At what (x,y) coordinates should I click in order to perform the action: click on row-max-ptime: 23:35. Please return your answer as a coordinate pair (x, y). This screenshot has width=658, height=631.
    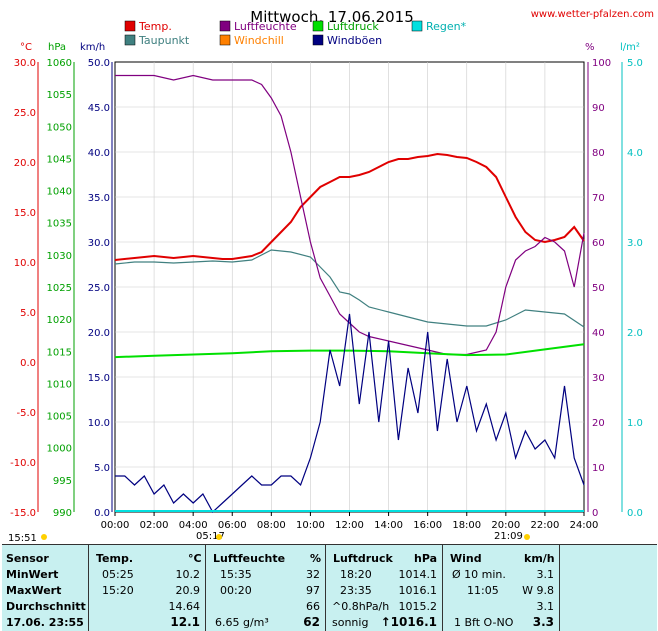
    Looking at the image, I should click on (356, 590).